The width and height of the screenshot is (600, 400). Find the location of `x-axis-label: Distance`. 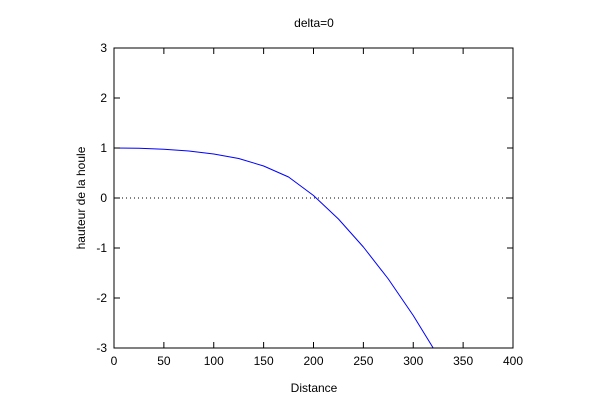

x-axis-label: Distance is located at coordinates (314, 388).